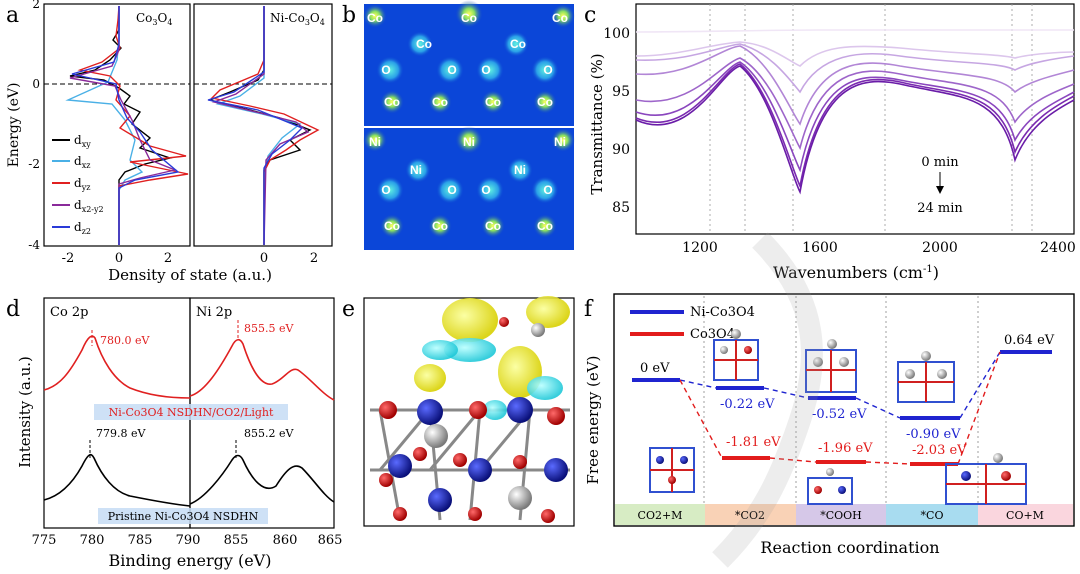 The height and width of the screenshot is (574, 1080). What do you see at coordinates (349, 15) in the screenshot?
I see `panel-letter-b: b` at bounding box center [349, 15].